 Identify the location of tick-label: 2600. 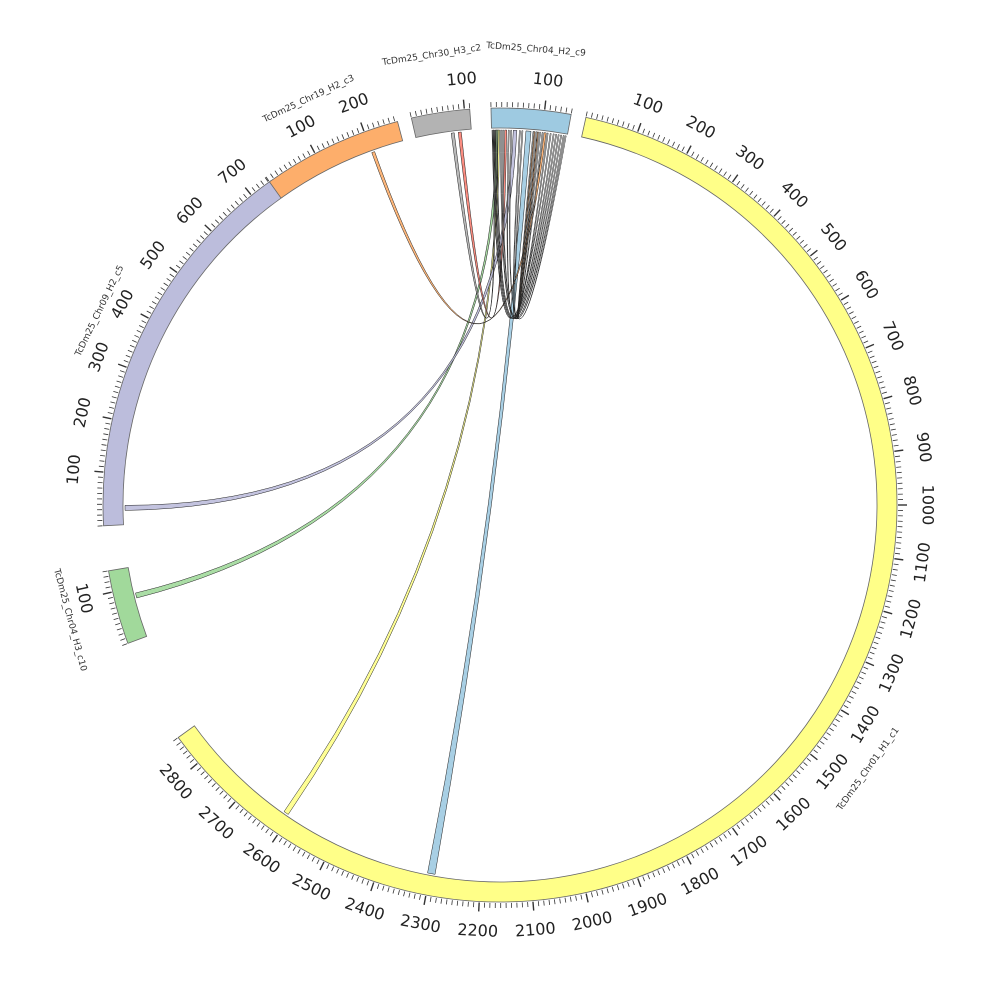
(262, 858).